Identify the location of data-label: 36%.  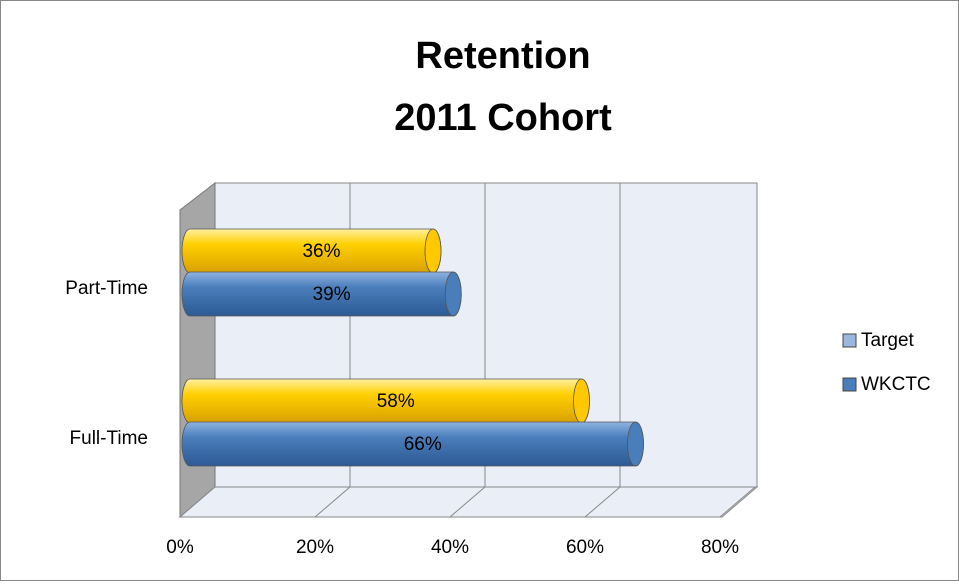
(321, 251).